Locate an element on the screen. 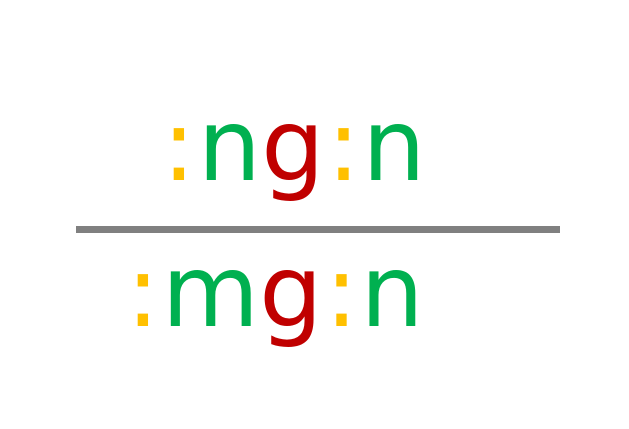 This screenshot has height=429, width=629. denominator-letter-g: g is located at coordinates (291, 291).